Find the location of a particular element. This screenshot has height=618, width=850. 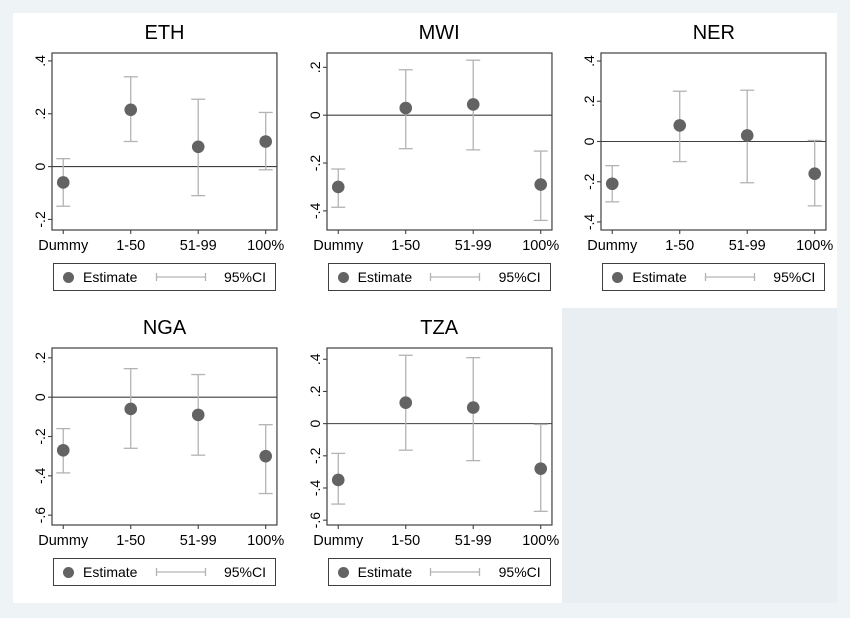

tza-plot: .4 .2 0 -.2 -.4 -.6 Dummy 1-50 51-99 100% is located at coordinates (433, 448).